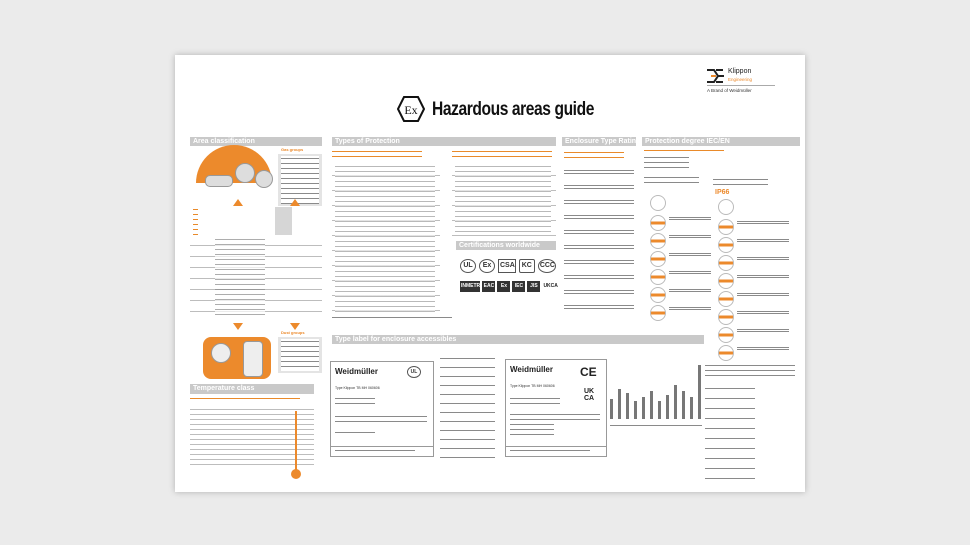  I want to click on temperature-table, so click(252, 435).